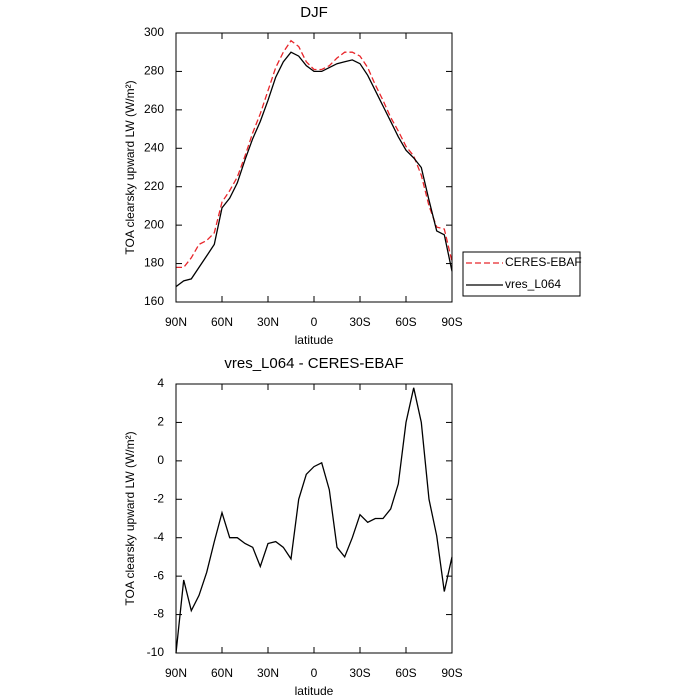 Image resolution: width=700 pixels, height=700 pixels. What do you see at coordinates (154, 263) in the screenshot?
I see `y-tick-label: 180` at bounding box center [154, 263].